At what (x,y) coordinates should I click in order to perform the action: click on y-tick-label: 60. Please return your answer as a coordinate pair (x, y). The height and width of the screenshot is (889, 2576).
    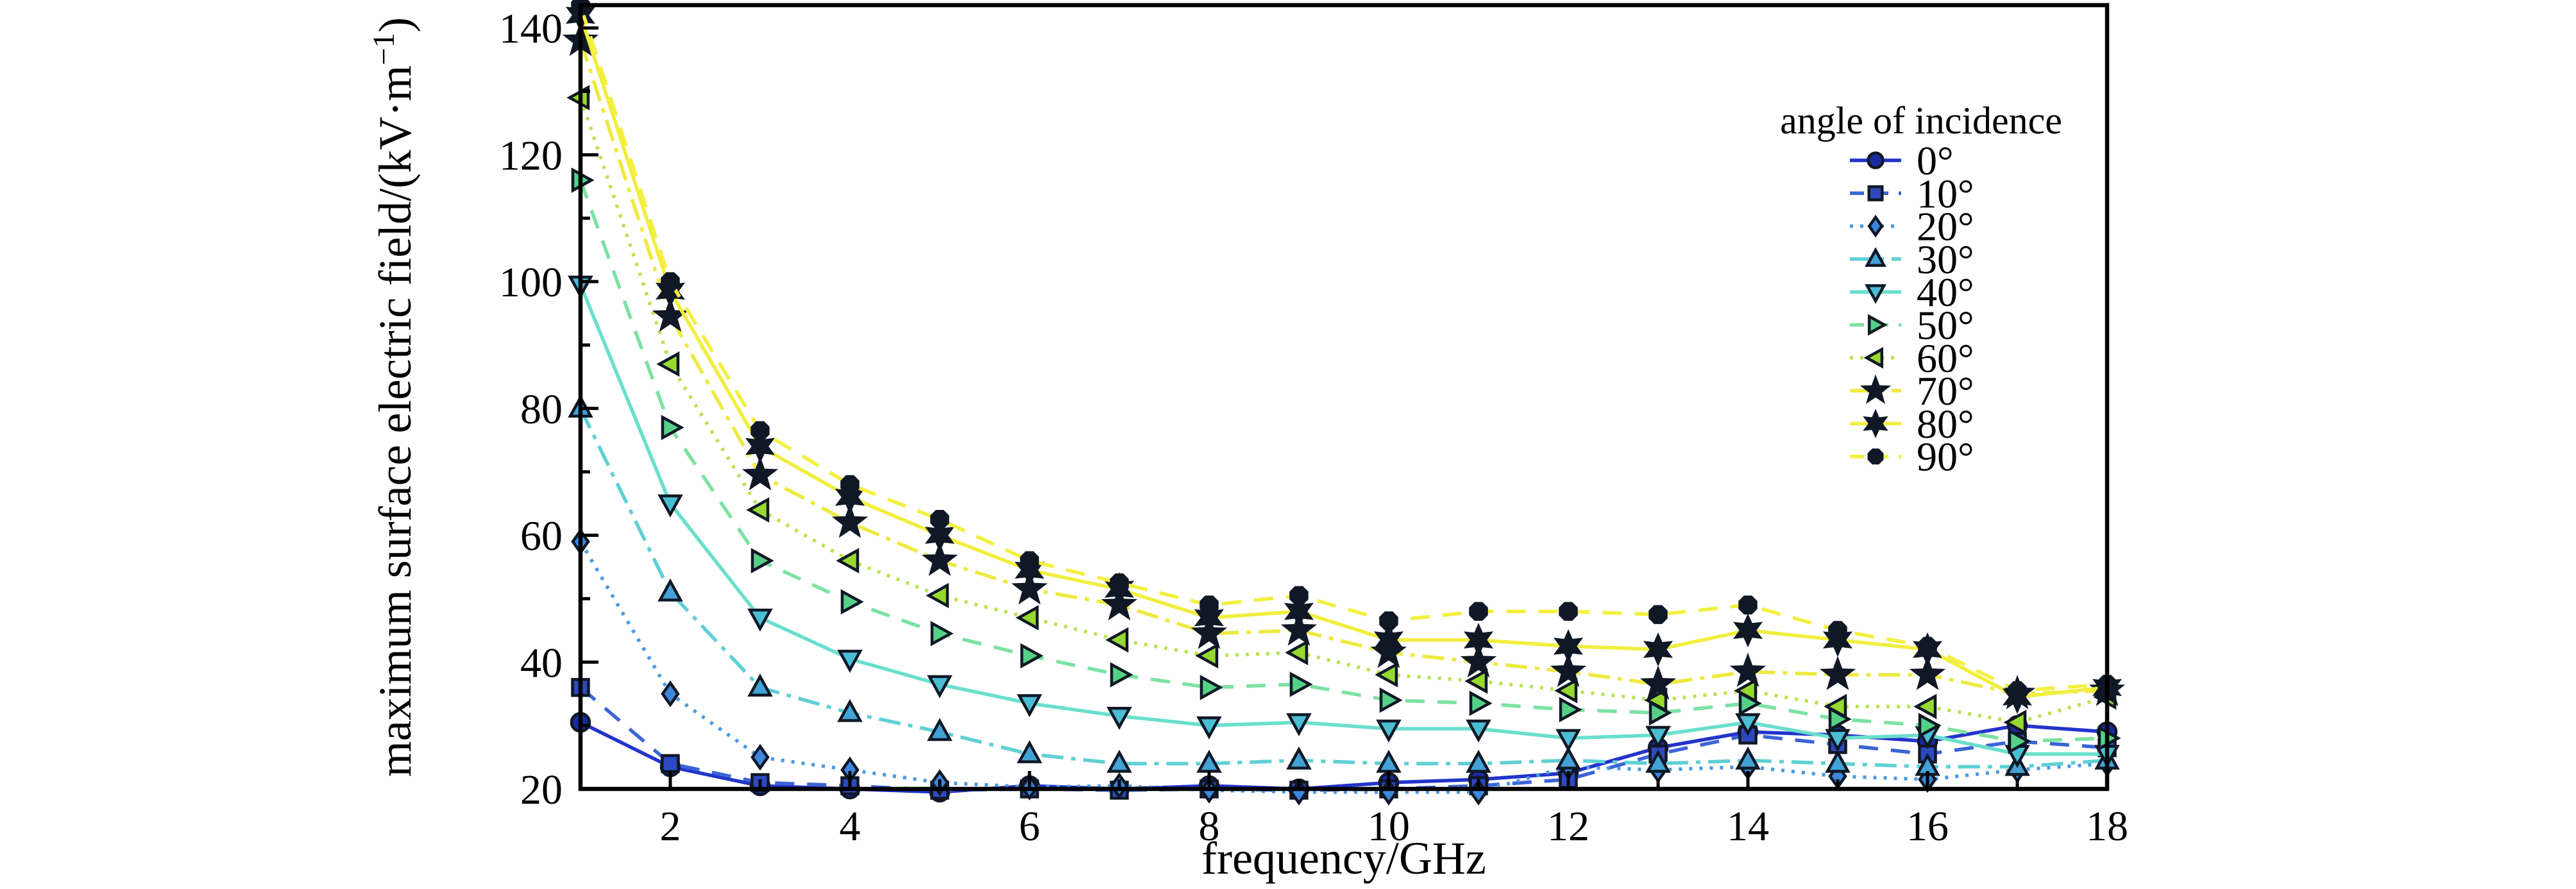
    Looking at the image, I should click on (541, 536).